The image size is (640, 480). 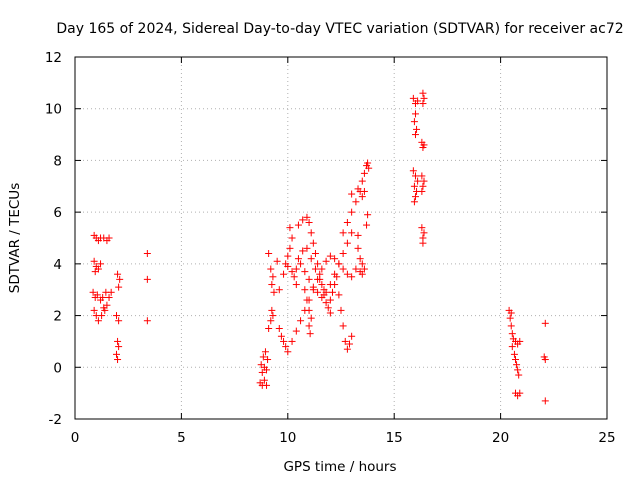 I want to click on x-tick-label: 5, so click(x=181, y=438).